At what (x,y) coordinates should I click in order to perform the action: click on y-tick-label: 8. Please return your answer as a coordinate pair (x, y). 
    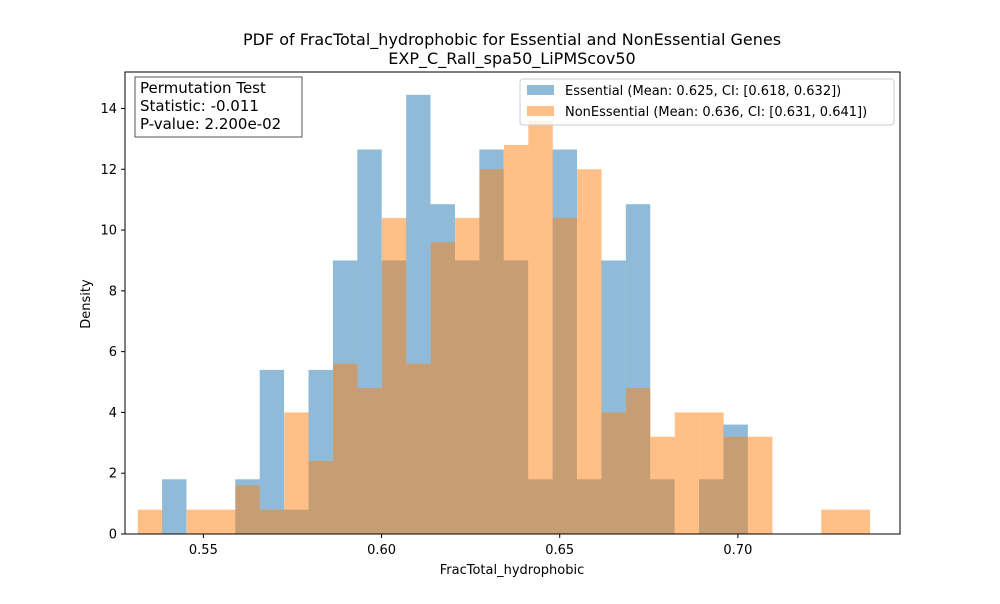
    Looking at the image, I should click on (113, 291).